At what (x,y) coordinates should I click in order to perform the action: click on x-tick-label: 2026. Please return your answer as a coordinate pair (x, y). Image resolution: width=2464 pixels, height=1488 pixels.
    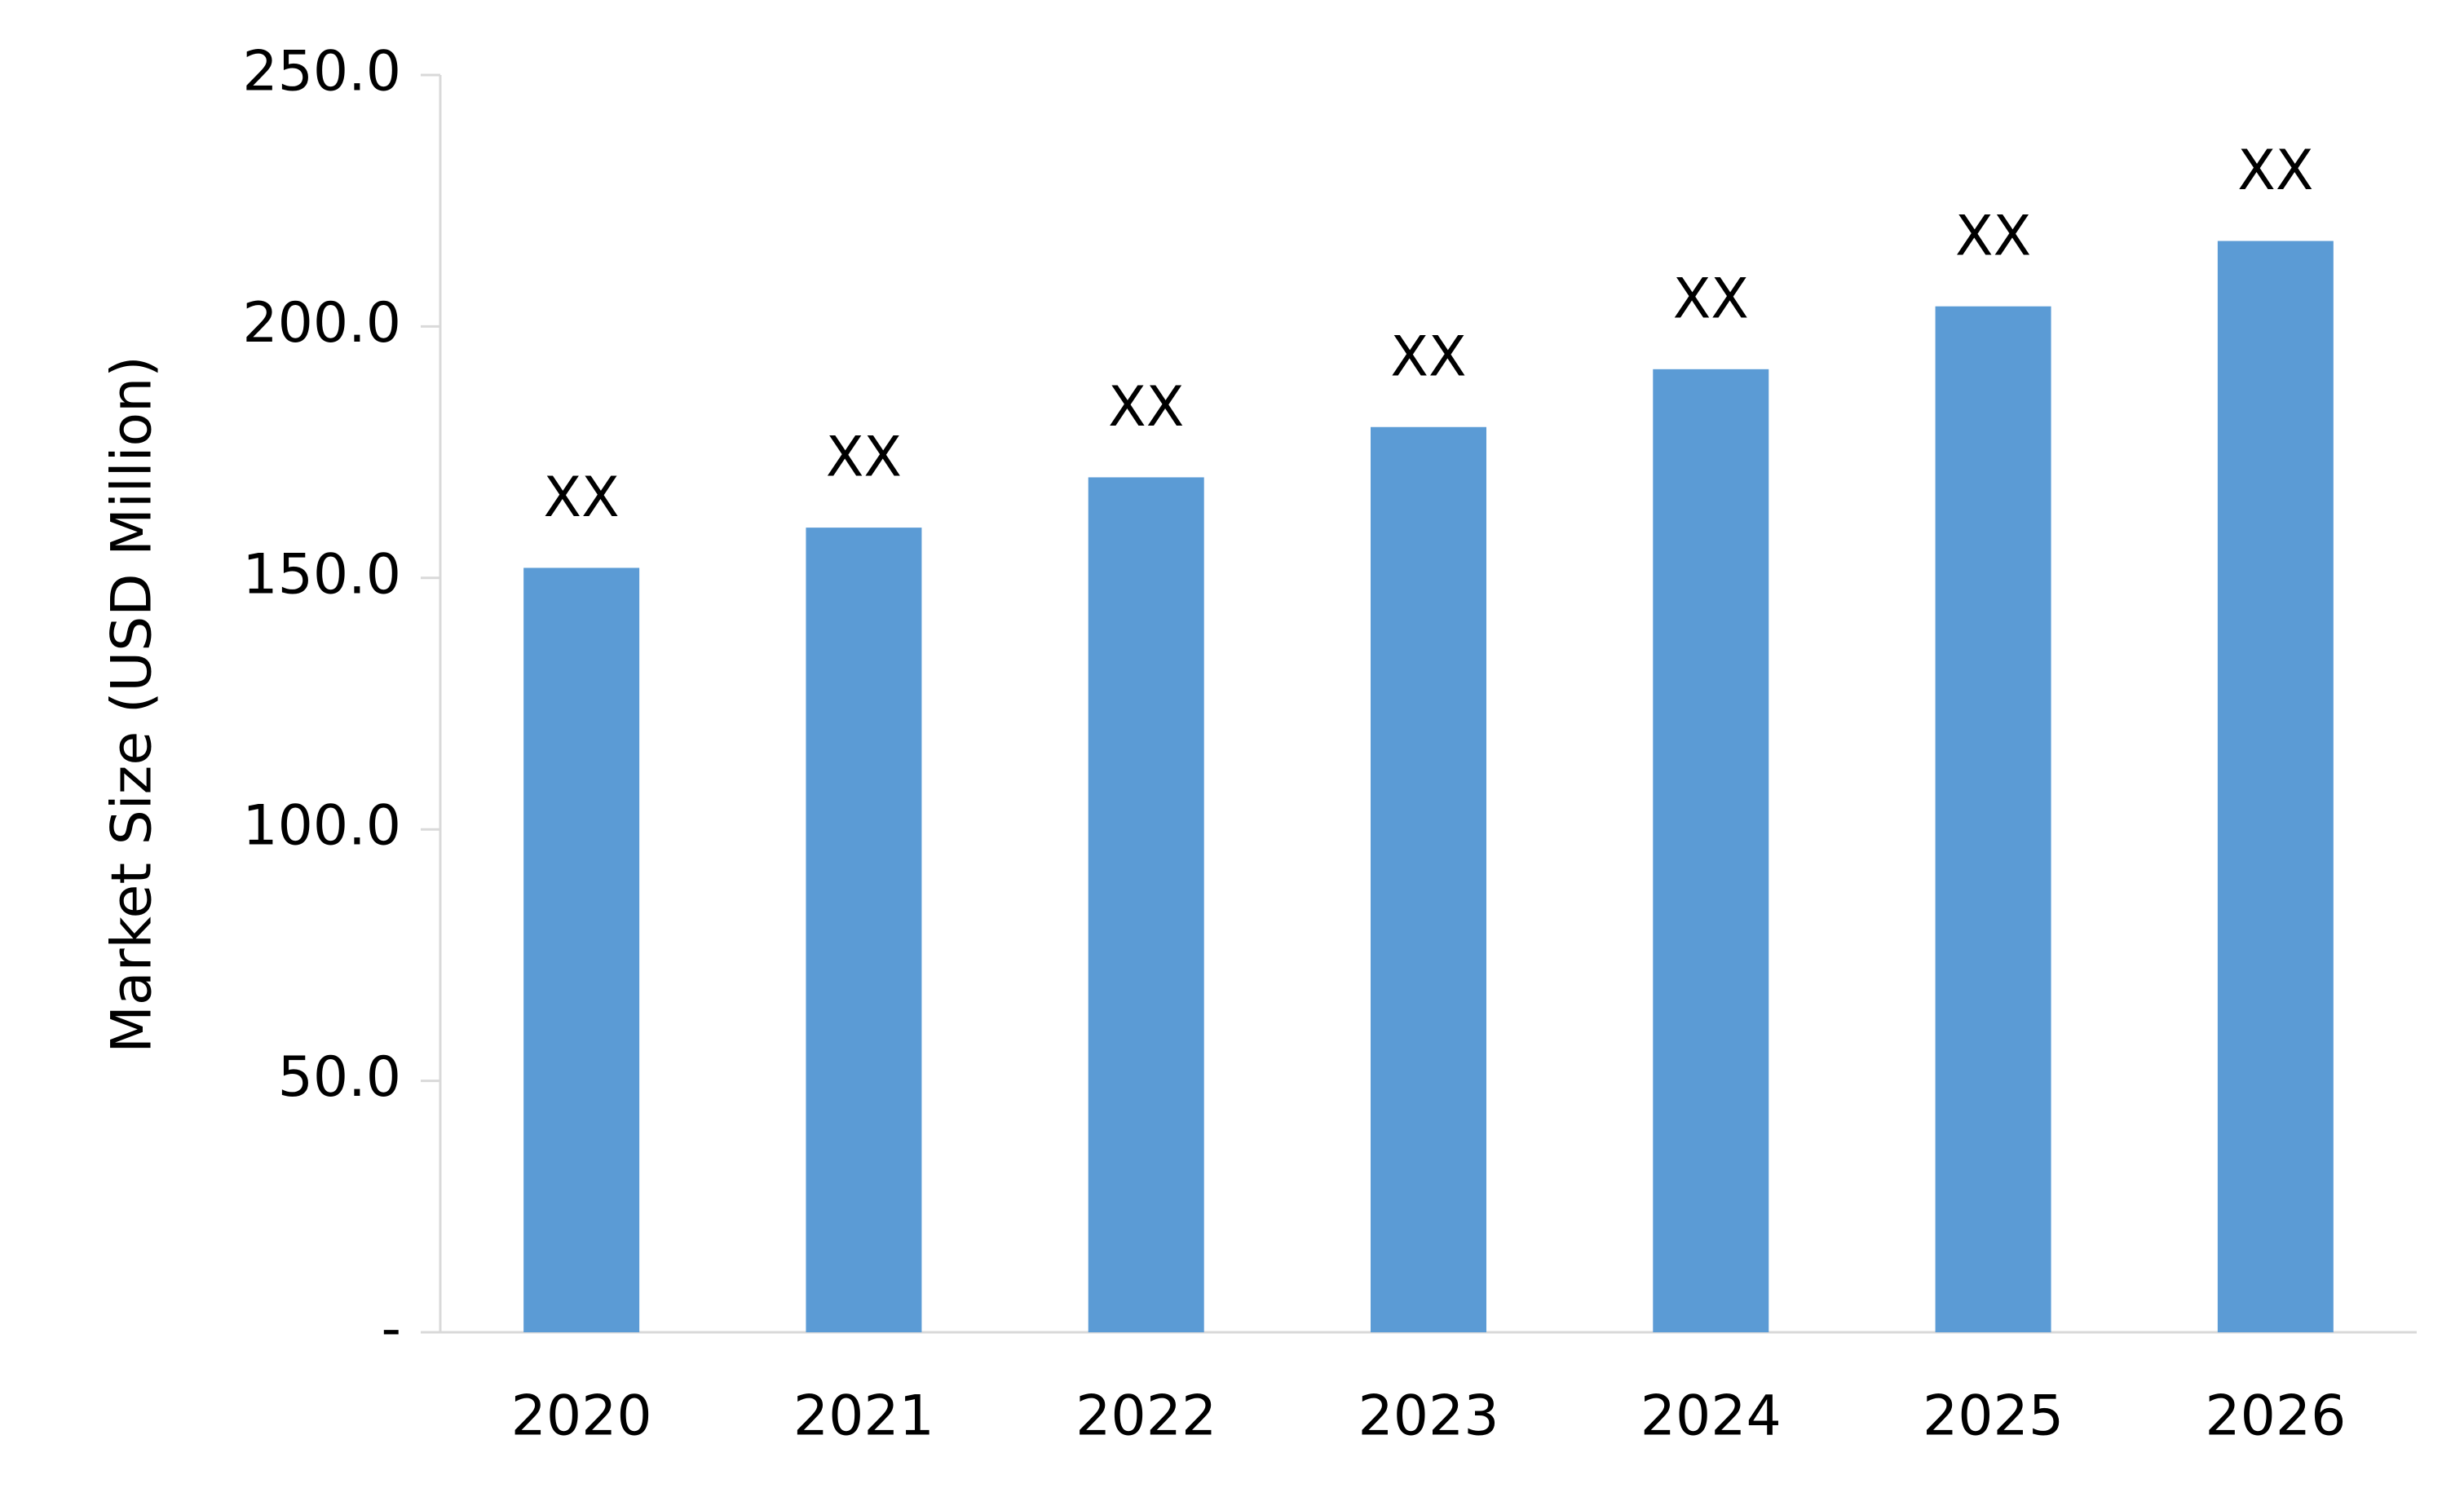
    Looking at the image, I should click on (2275, 1416).